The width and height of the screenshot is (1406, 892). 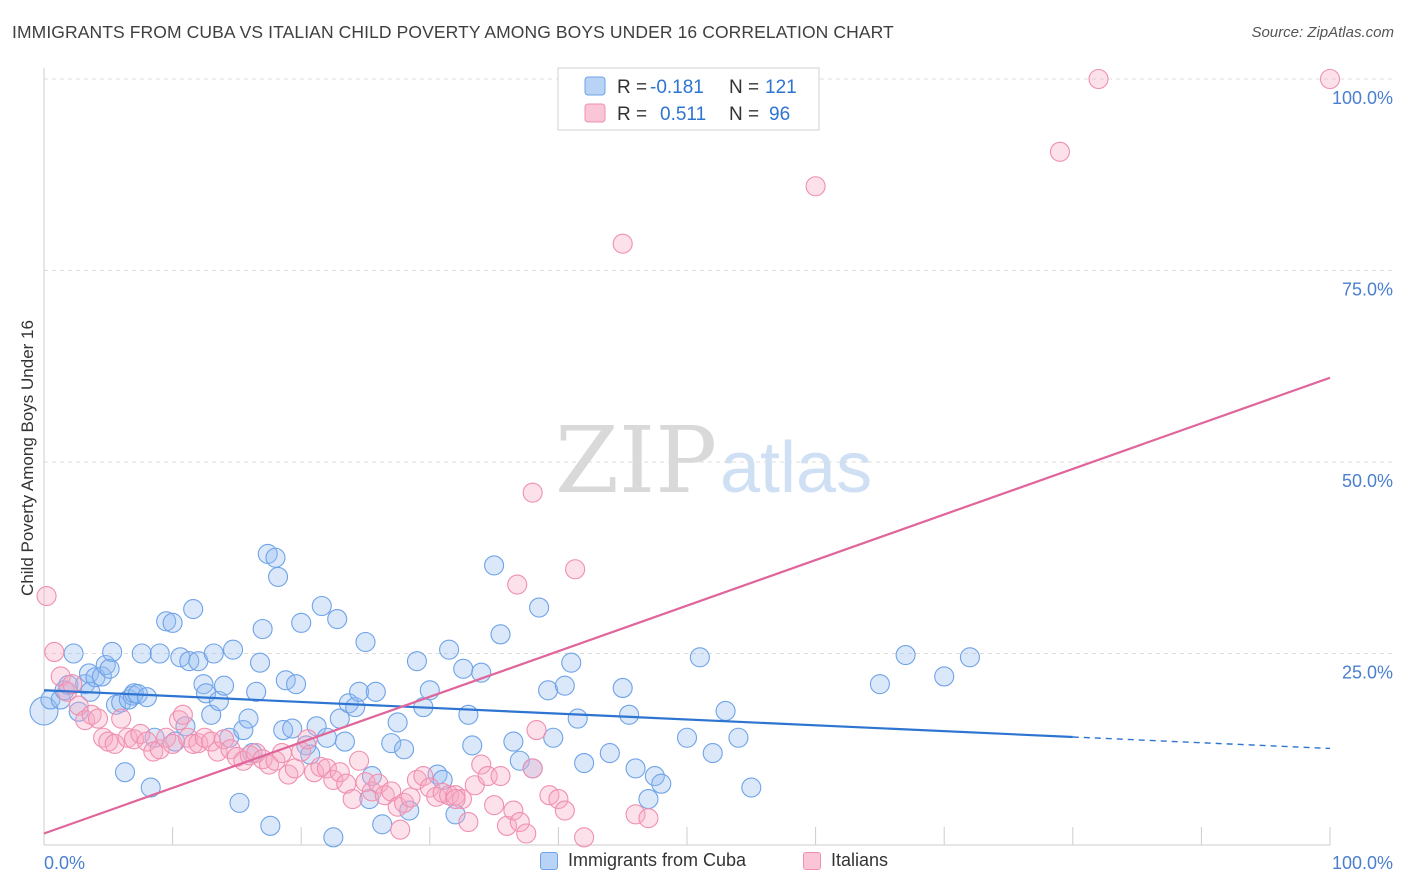 I want to click on bottom-legend-item-italians: Italians, so click(x=845, y=860).